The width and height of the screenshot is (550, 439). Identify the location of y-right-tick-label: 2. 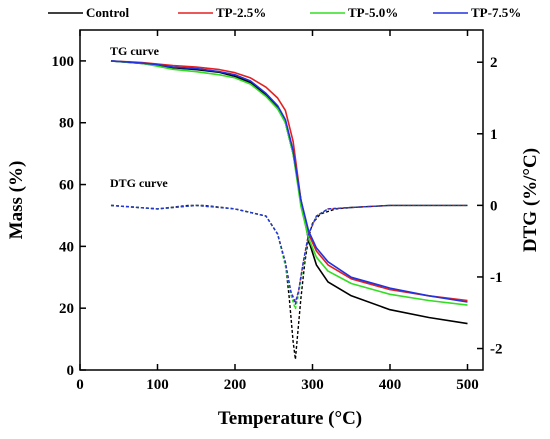
(494, 63).